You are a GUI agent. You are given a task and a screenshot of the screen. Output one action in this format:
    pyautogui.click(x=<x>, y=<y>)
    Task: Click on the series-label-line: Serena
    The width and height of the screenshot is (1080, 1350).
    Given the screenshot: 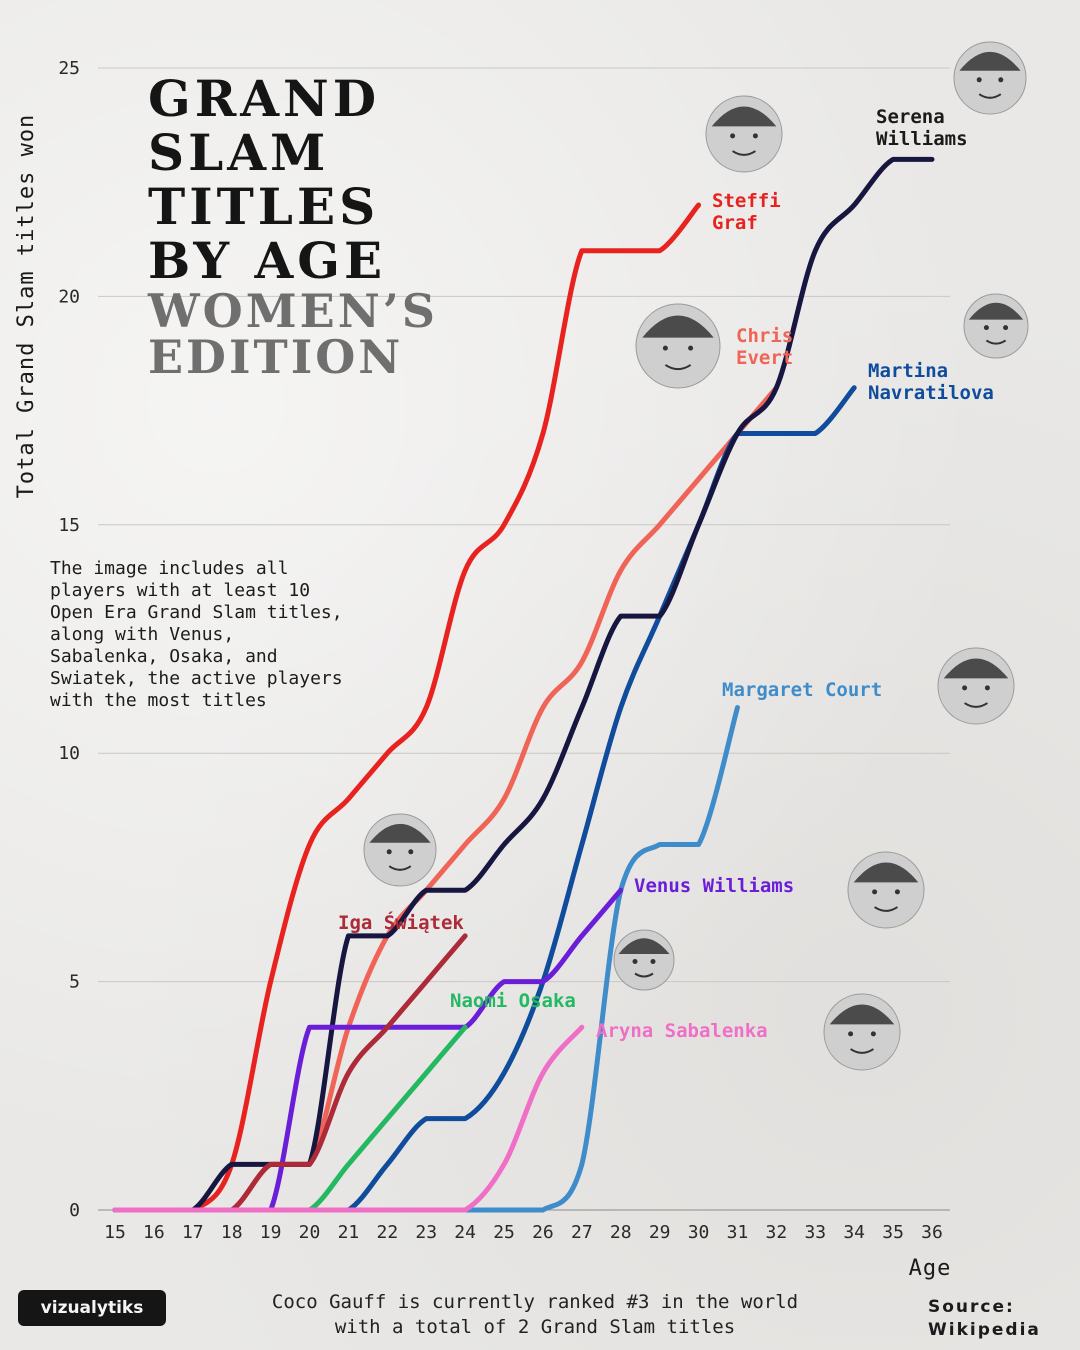 What is the action you would take?
    pyautogui.click(x=910, y=117)
    